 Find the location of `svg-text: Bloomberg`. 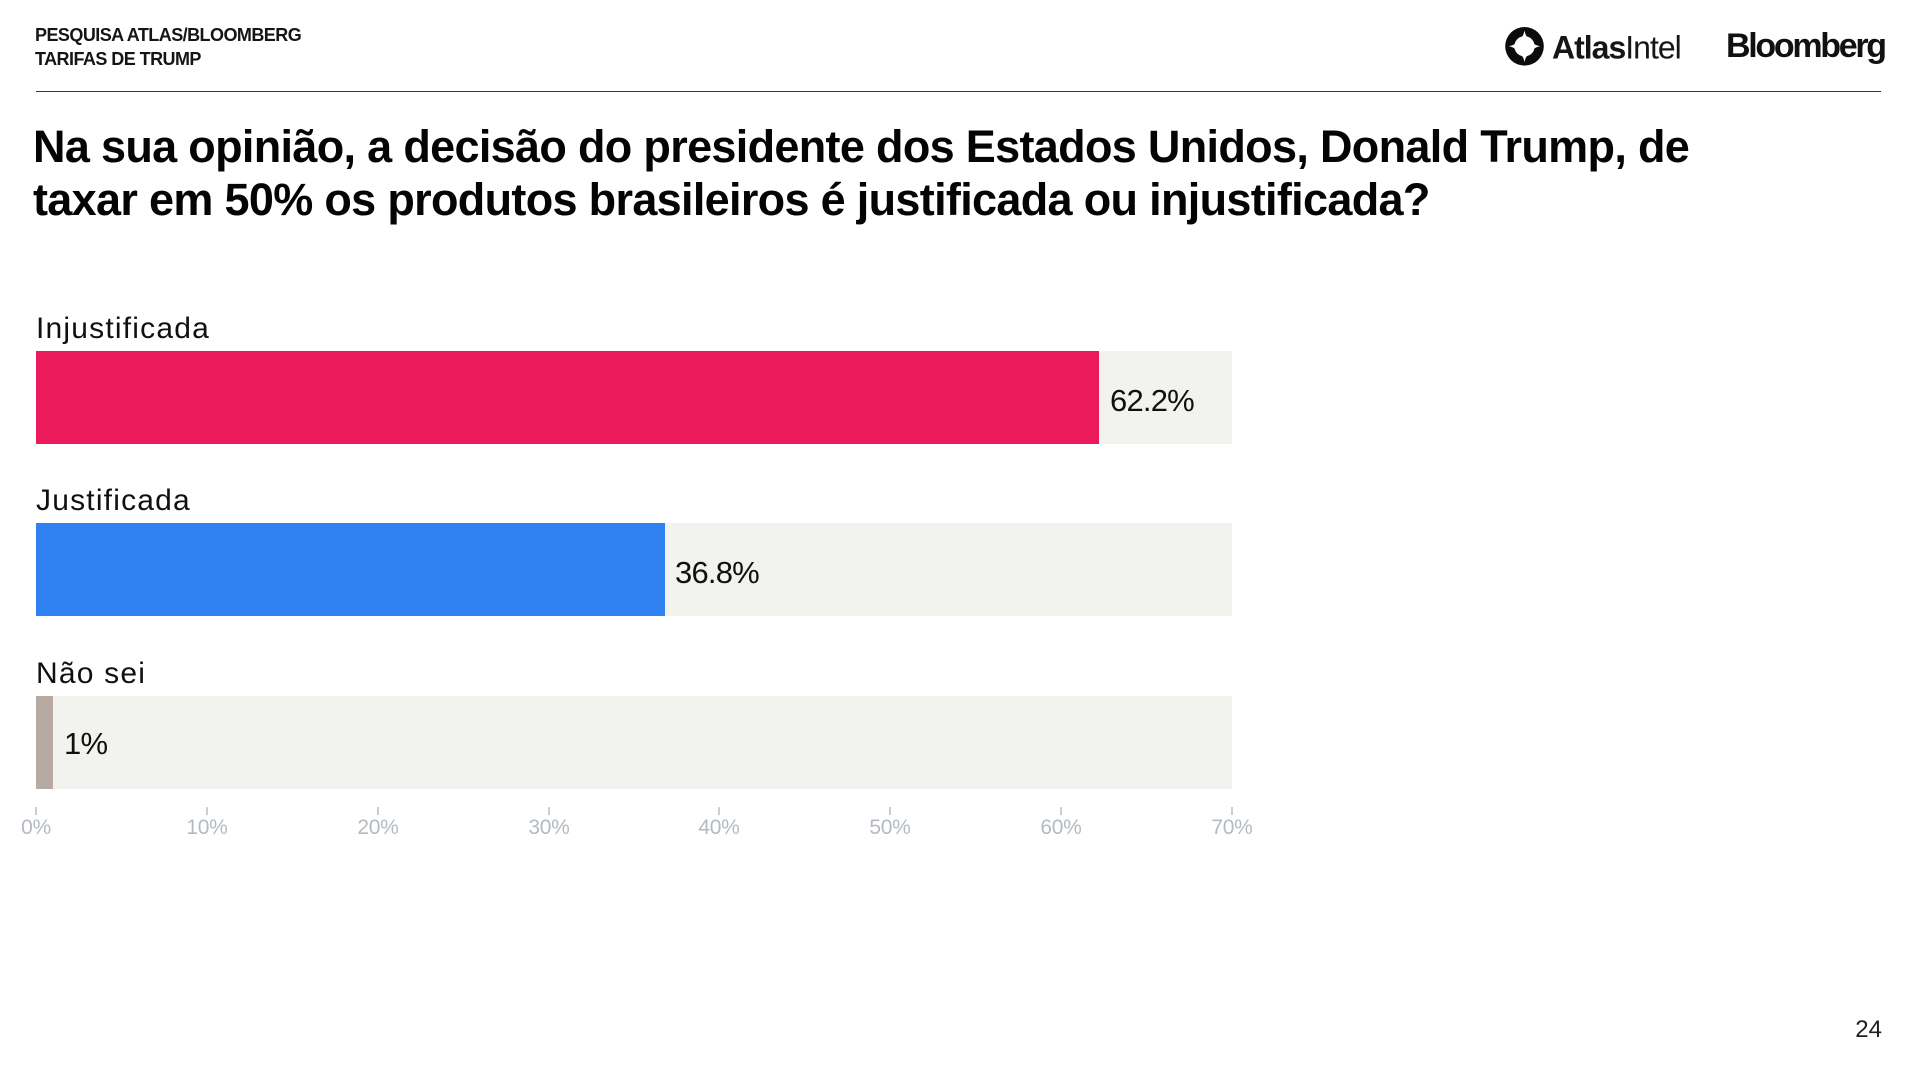

svg-text: Bloomberg is located at coordinates (1805, 46).